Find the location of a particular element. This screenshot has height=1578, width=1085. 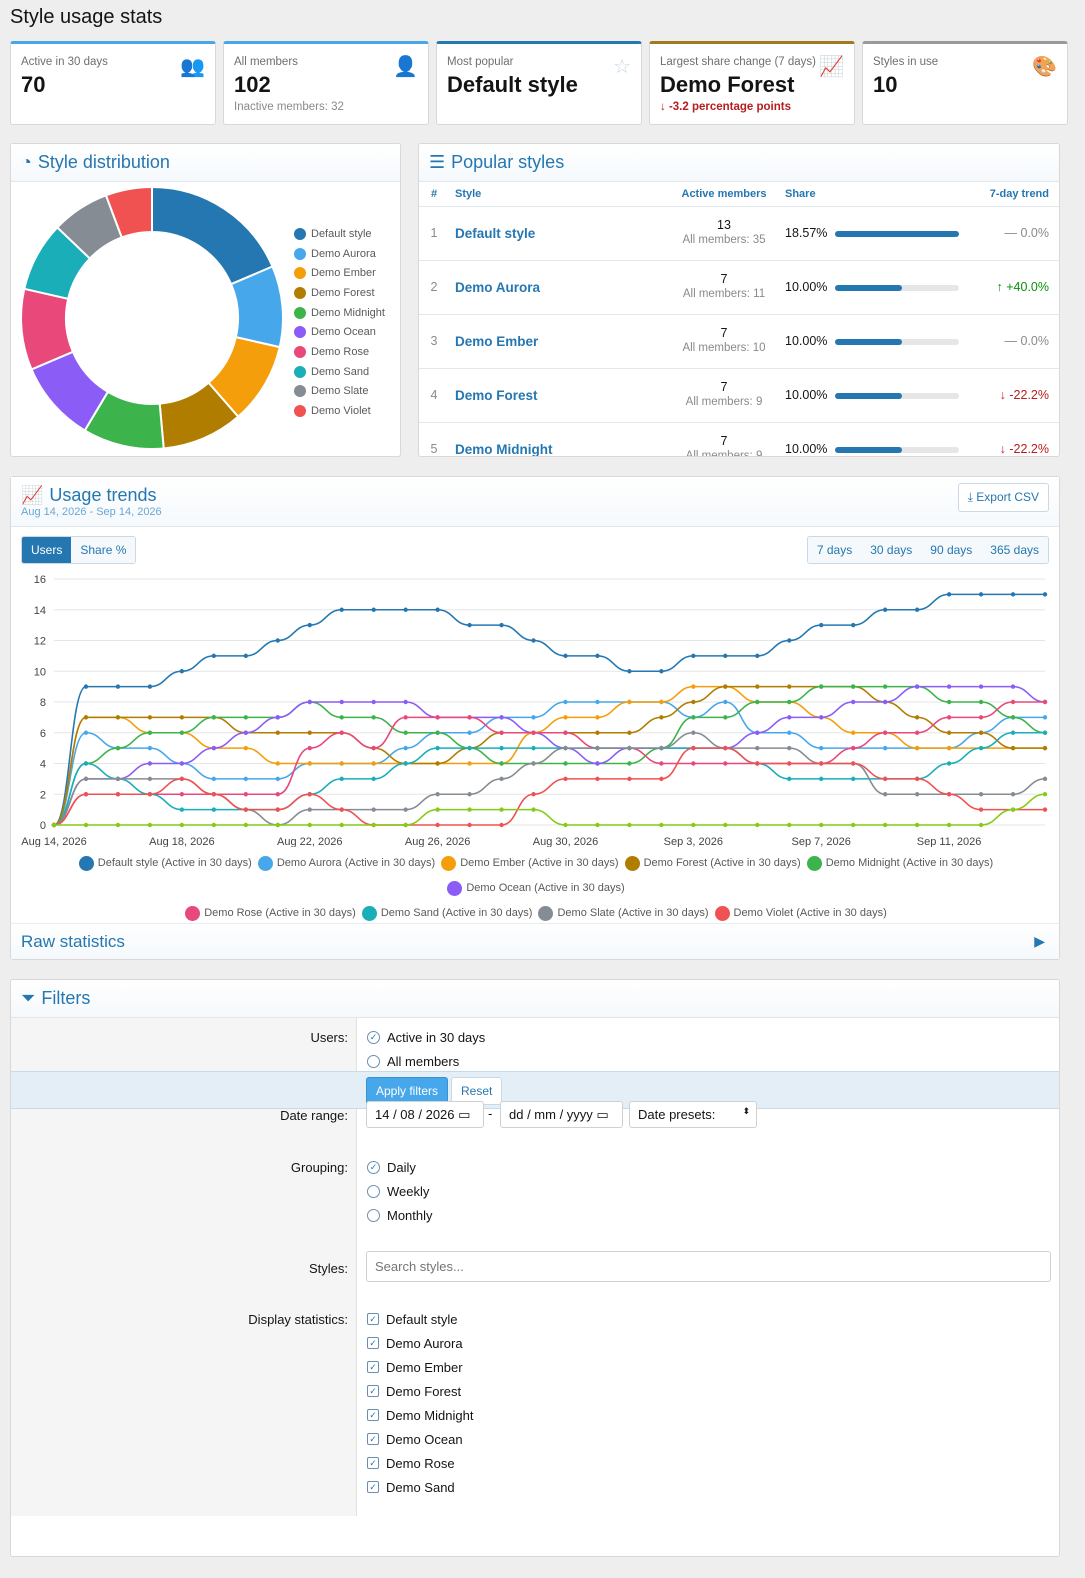

tab-90-days: 90 days is located at coordinates (951, 550).